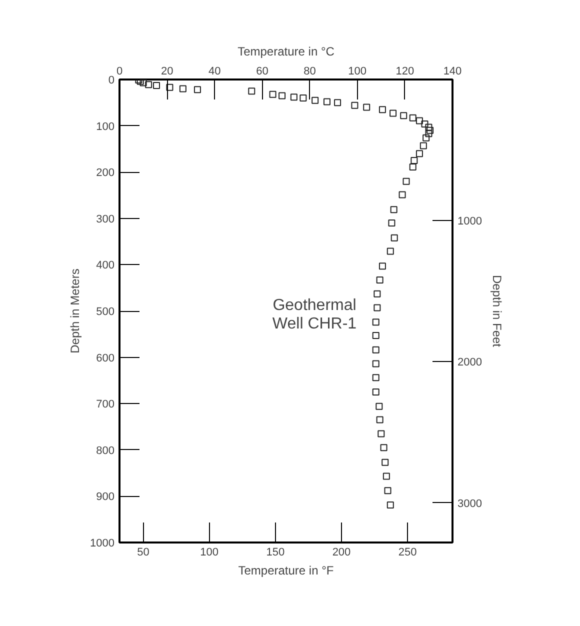 The height and width of the screenshot is (626, 580). What do you see at coordinates (470, 222) in the screenshot?
I see `y2-tick-label: 1000` at bounding box center [470, 222].